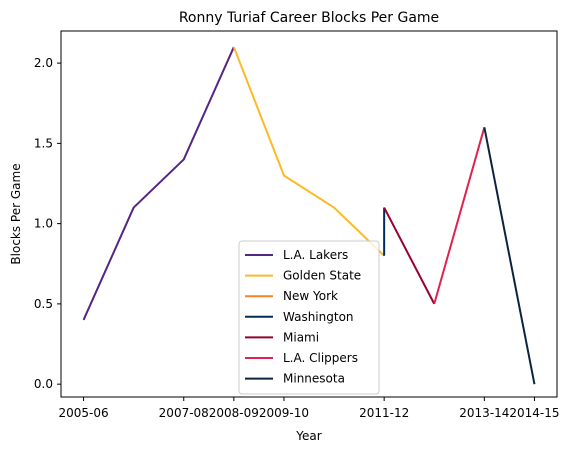 This screenshot has height=453, width=573. What do you see at coordinates (83, 413) in the screenshot?
I see `x-tick-label: 2005-06` at bounding box center [83, 413].